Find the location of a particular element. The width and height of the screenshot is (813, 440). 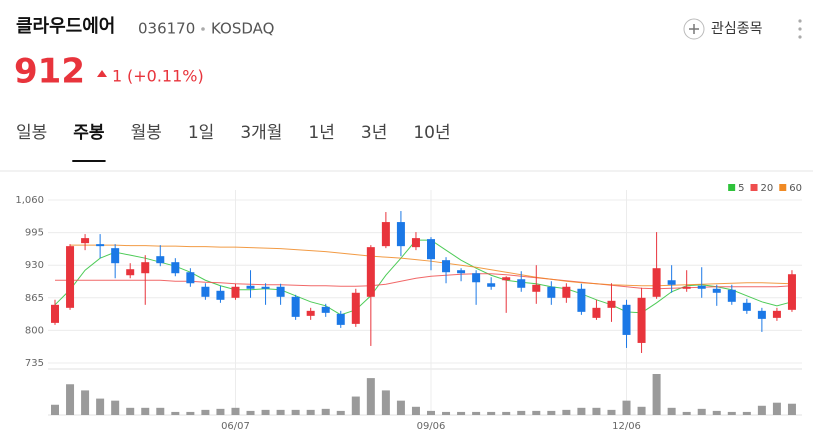

legend-label: 60 is located at coordinates (795, 188).